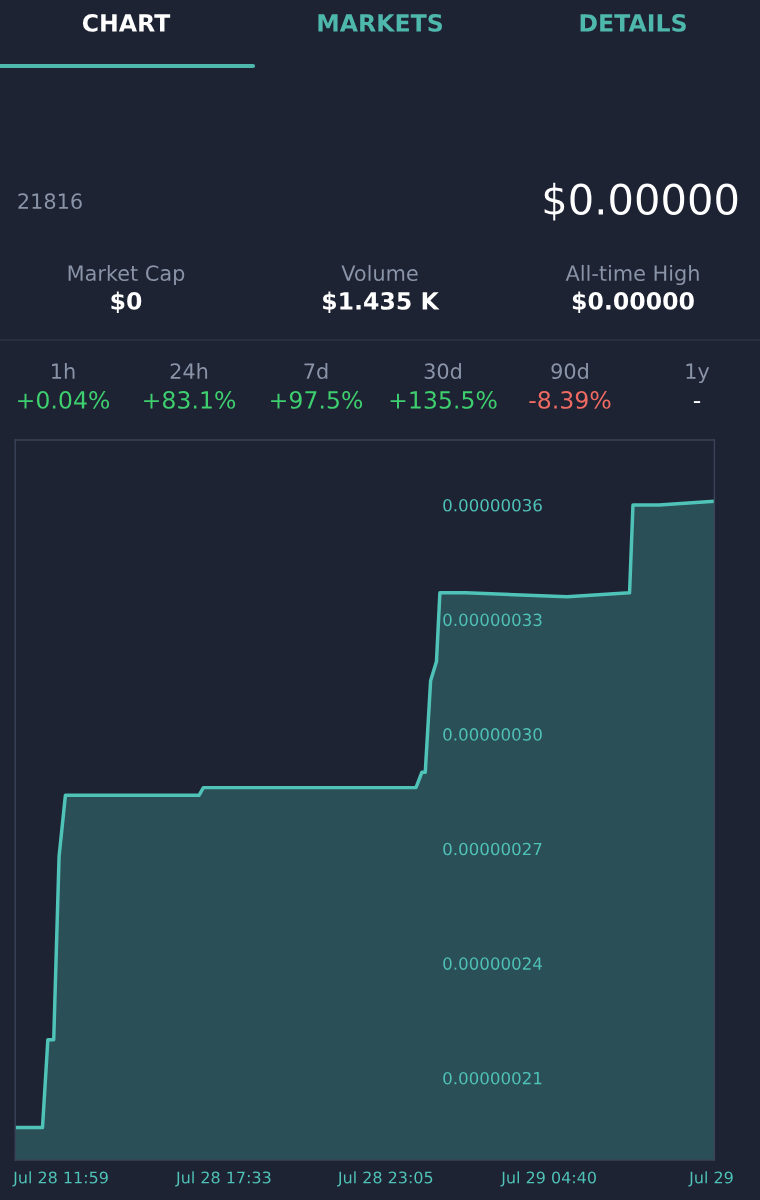 This screenshot has width=760, height=1200. Describe the element at coordinates (570, 399) in the screenshot. I see `text: -8.39%` at that location.